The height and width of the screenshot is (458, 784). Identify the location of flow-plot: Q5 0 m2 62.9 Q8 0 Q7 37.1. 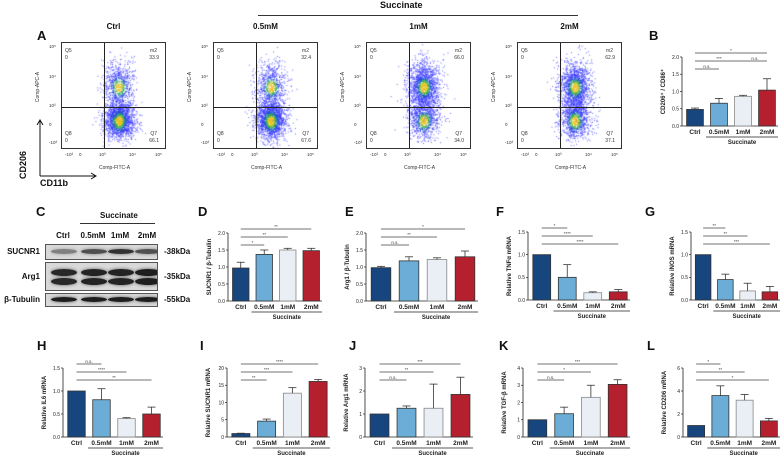
(569, 95).